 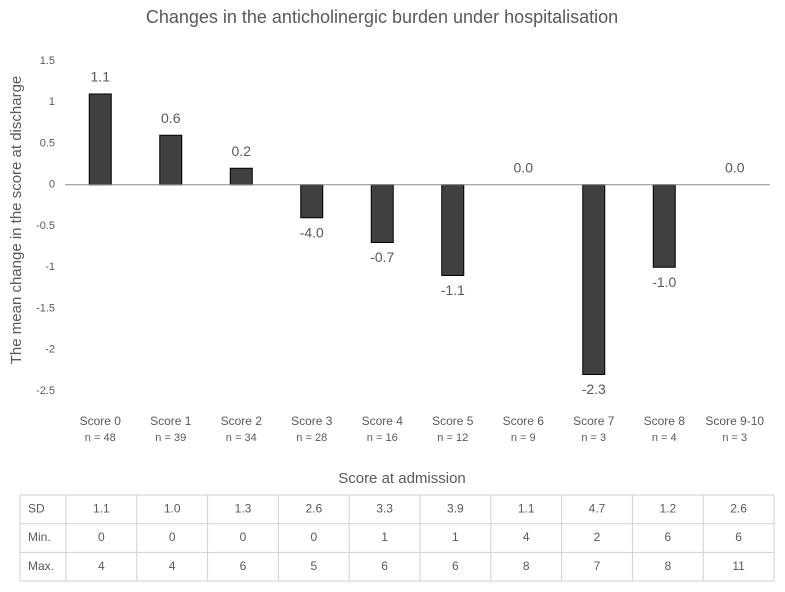 I want to click on category-note: n = 16, so click(x=382, y=438).